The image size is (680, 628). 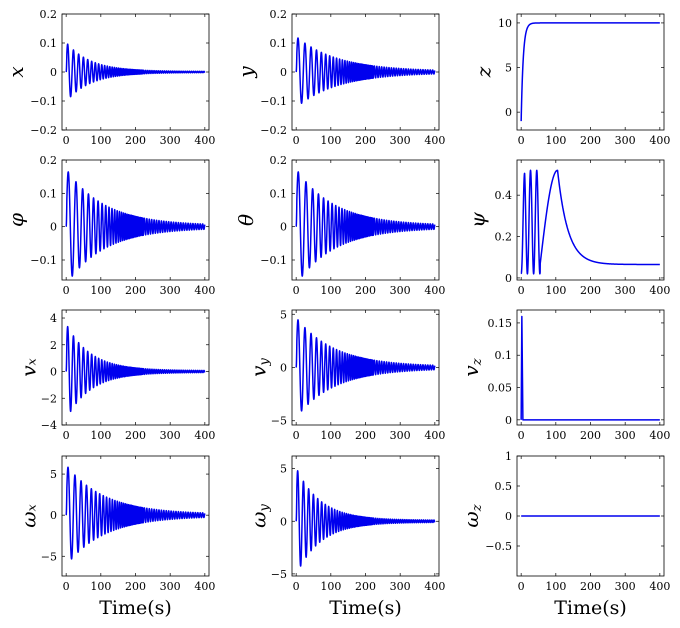 What do you see at coordinates (504, 195) in the screenshot?
I see `y-tick-label: 0.4` at bounding box center [504, 195].